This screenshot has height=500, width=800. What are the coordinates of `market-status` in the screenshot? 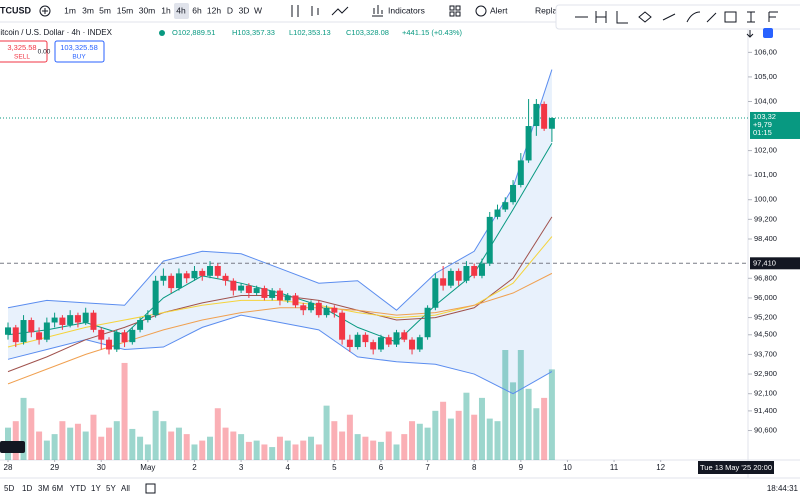 It's located at (162, 33).